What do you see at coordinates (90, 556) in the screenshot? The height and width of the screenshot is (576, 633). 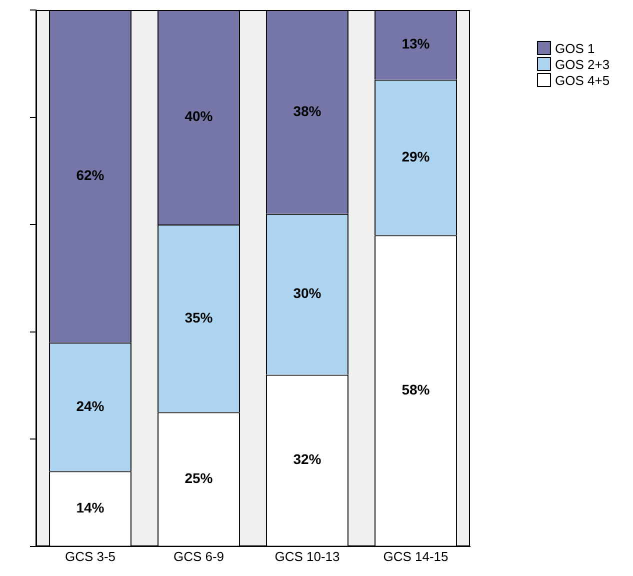 I see `x-tick-label: GCS 3-5` at bounding box center [90, 556].